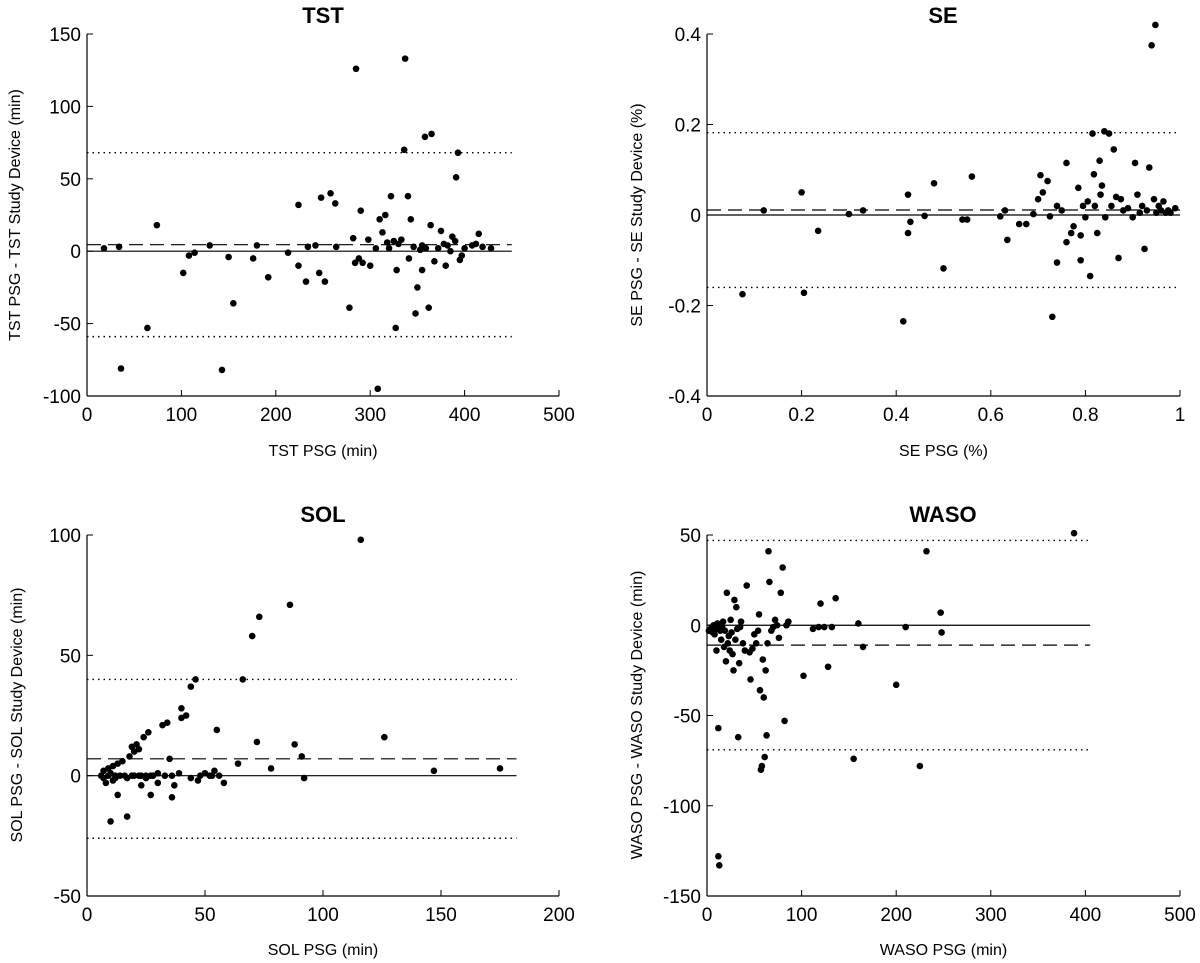 Image resolution: width=1200 pixels, height=963 pixels. Describe the element at coordinates (1086, 915) in the screenshot. I see `waso-x-tick-label: 400` at that location.